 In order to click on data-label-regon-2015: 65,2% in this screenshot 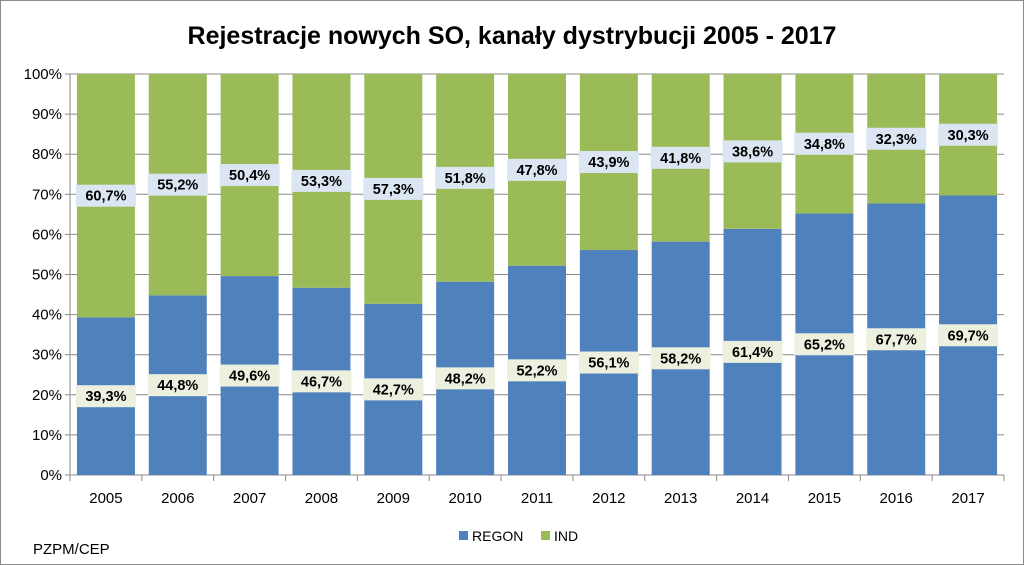, I will do `click(824, 345)`.